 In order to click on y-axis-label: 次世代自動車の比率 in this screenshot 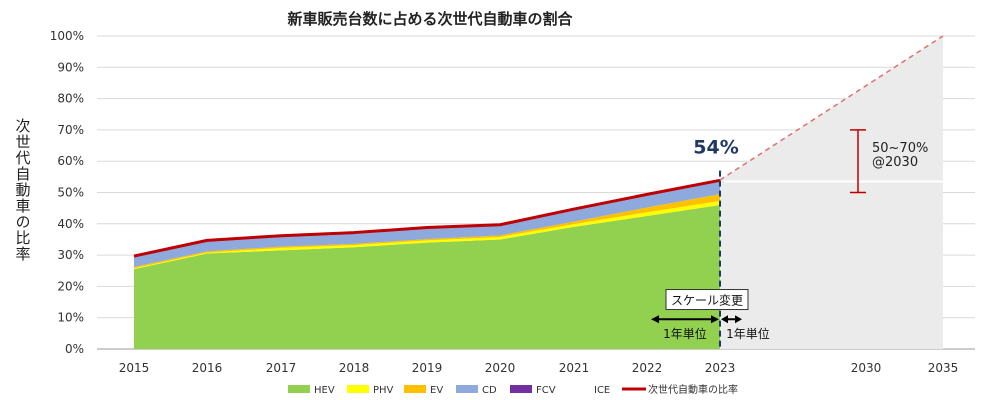, I will do `click(22, 190)`.